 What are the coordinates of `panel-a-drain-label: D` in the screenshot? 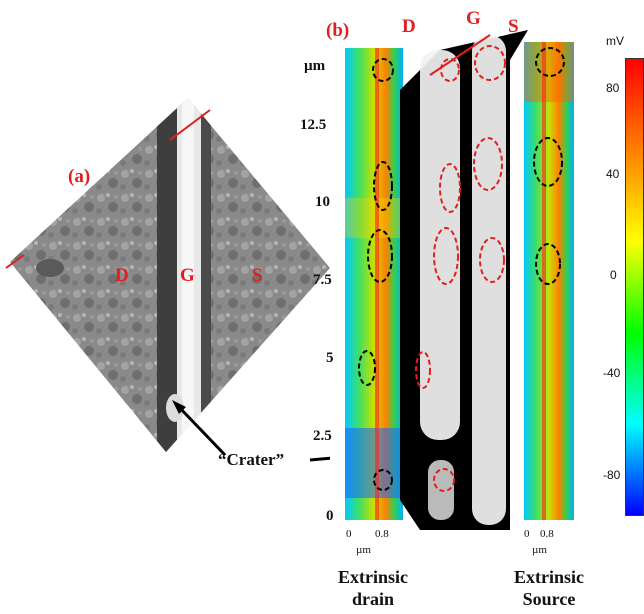 It's located at (122, 275).